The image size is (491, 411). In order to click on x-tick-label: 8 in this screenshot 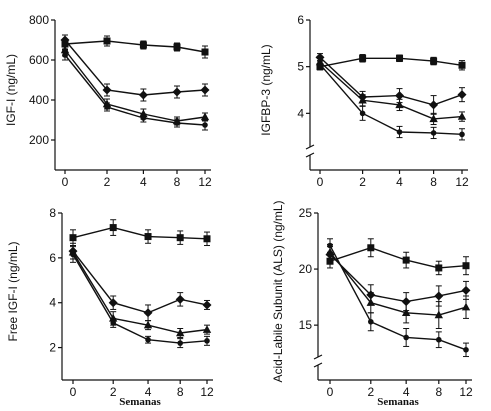, I will do `click(180, 392)`.